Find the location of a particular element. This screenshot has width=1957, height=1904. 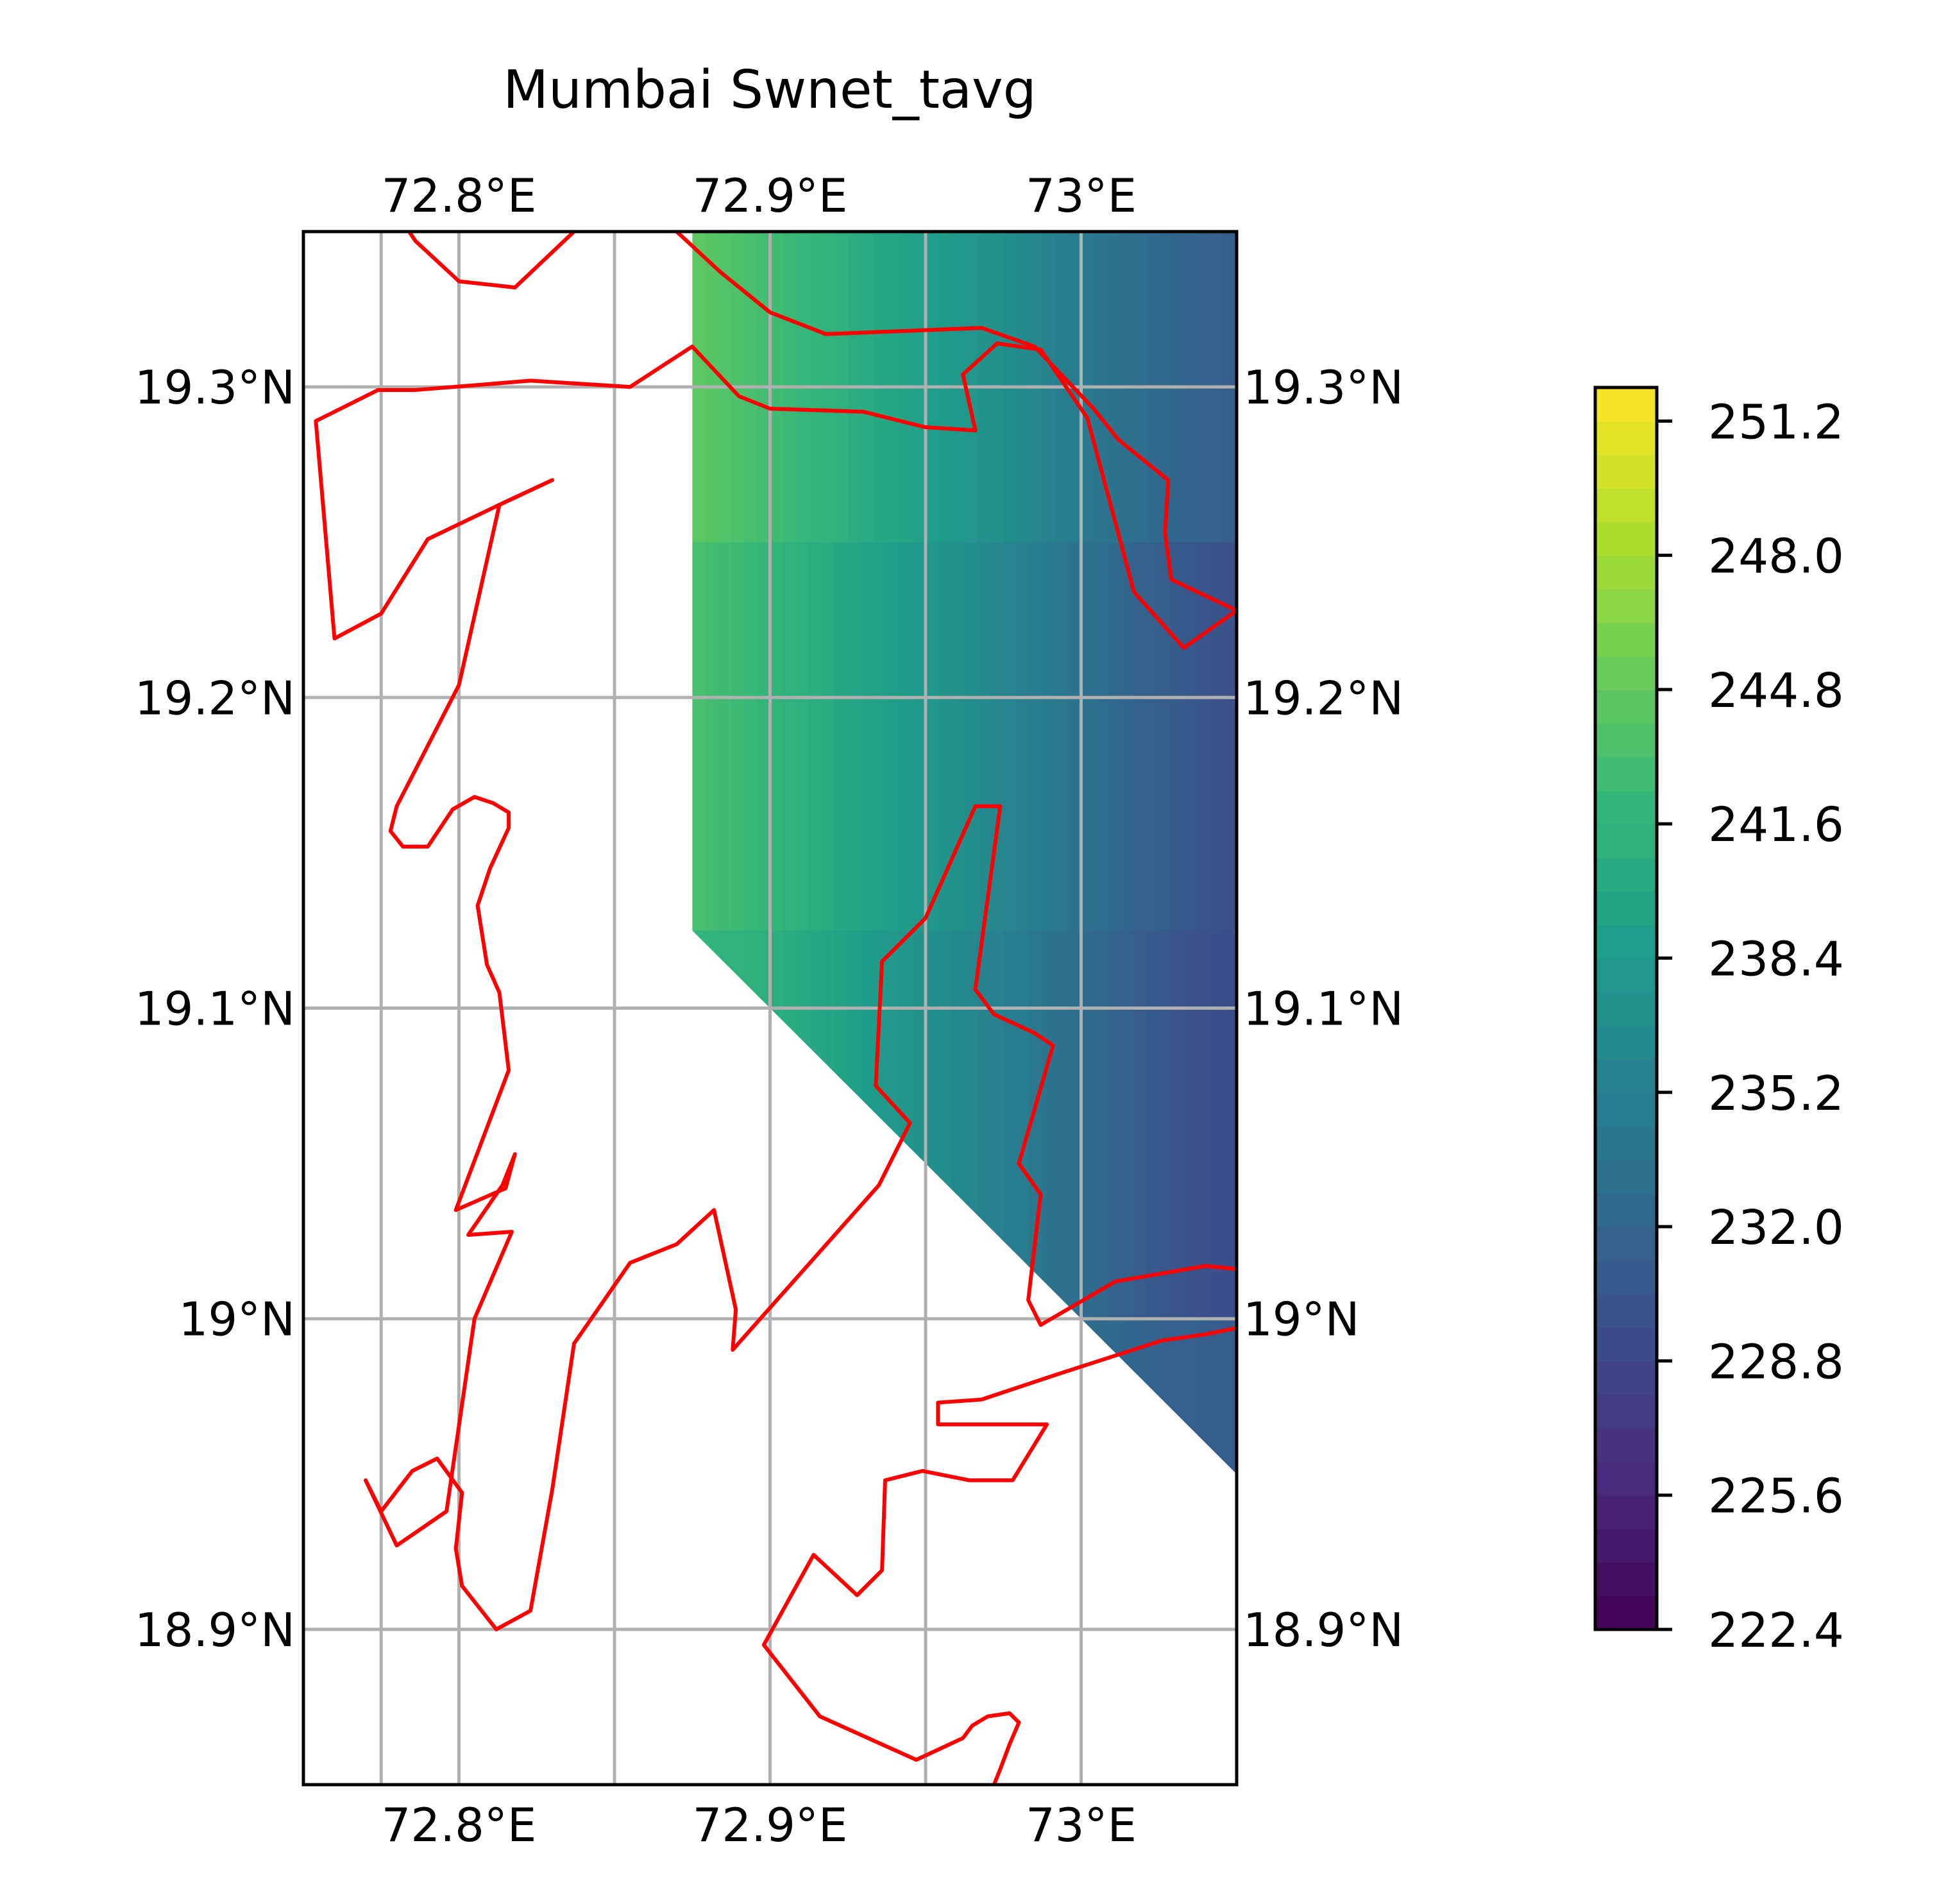

y-tick-label-right: 19.1°N is located at coordinates (1323, 1009).